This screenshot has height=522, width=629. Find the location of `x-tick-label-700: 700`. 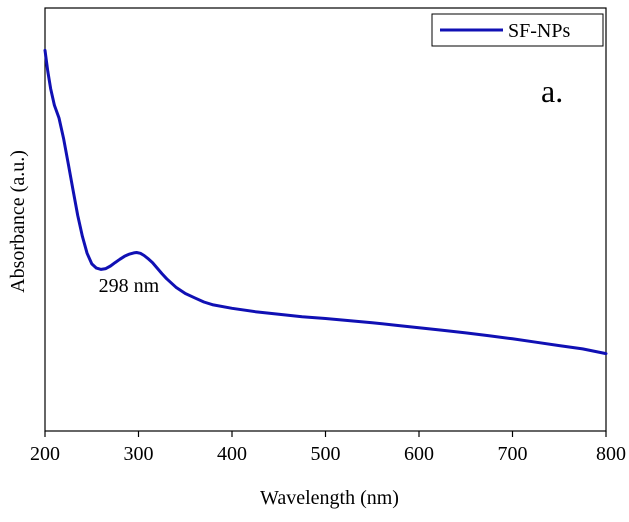

x-tick-label-700: 700 is located at coordinates (513, 454).